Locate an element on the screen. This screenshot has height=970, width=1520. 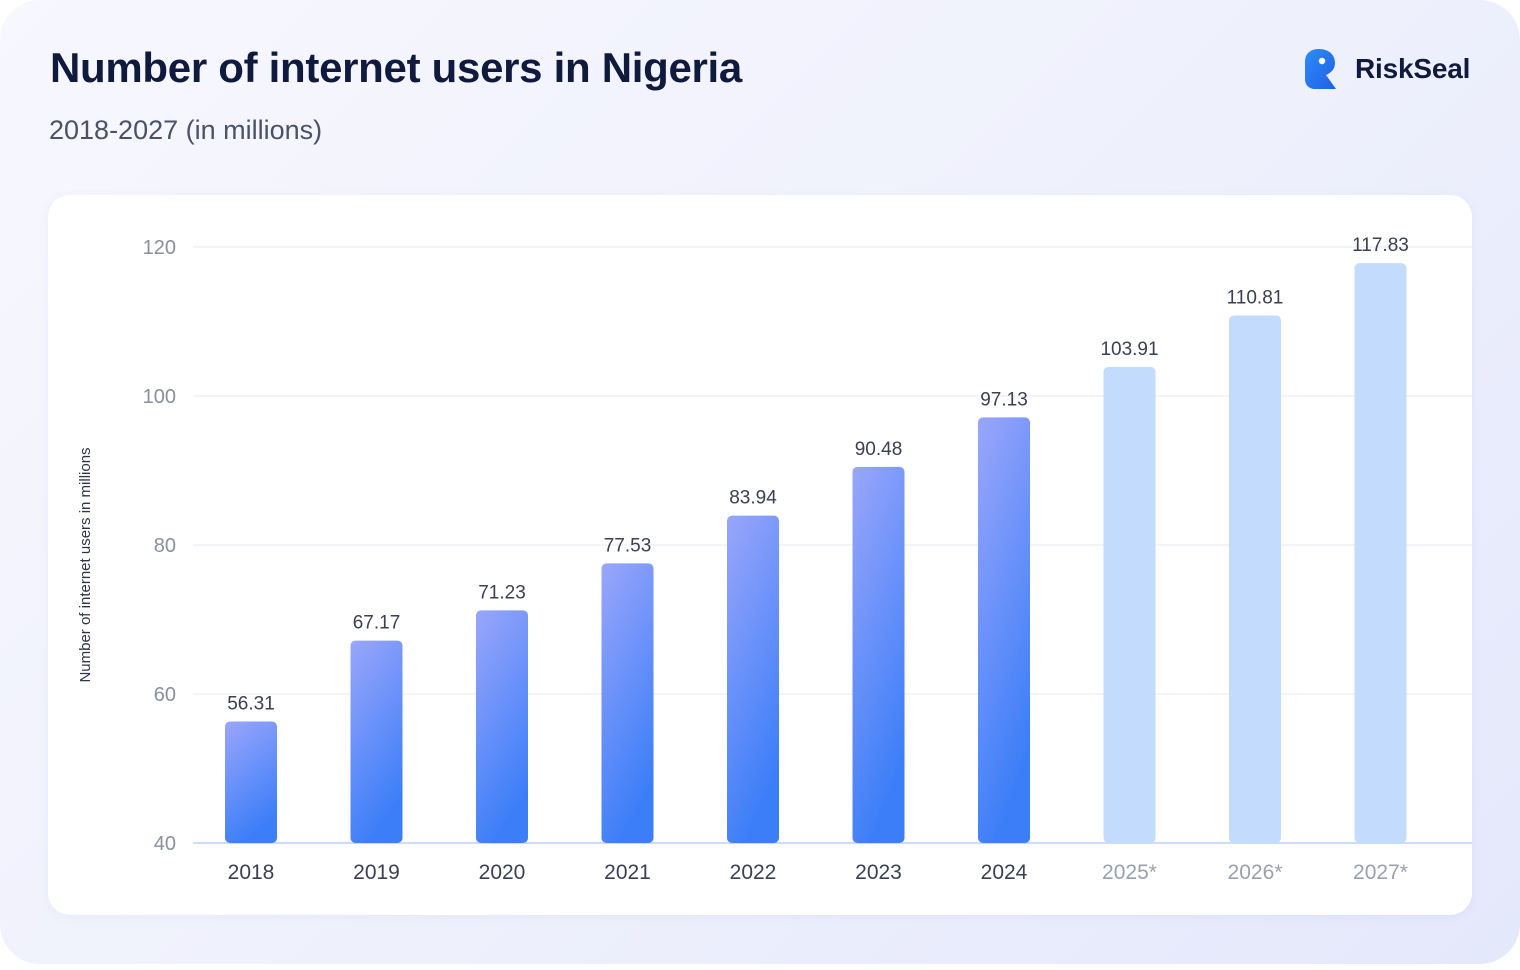
x-tick-label: 2024 is located at coordinates (1004, 872).